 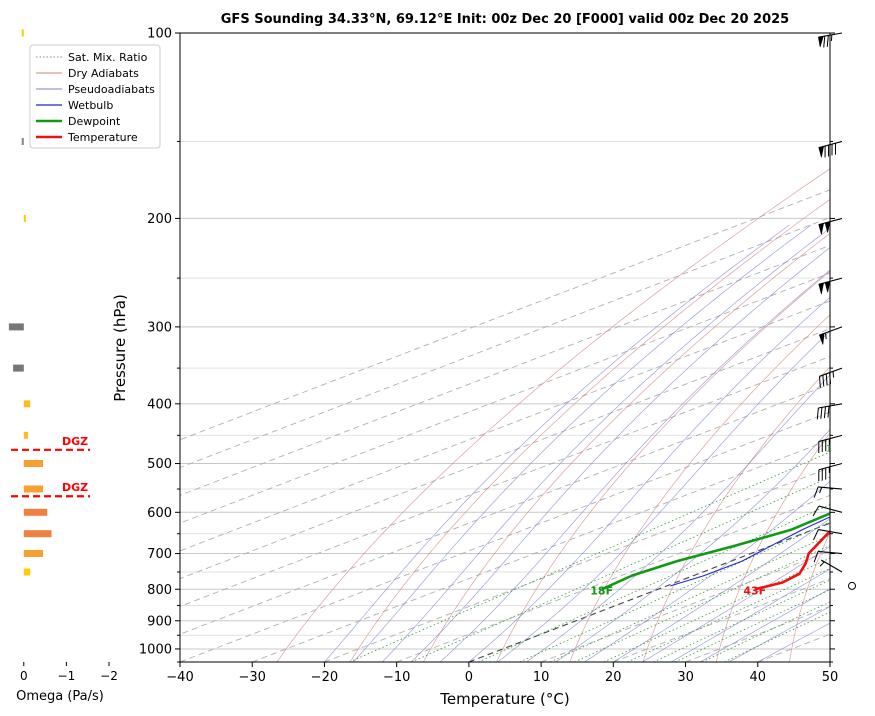 What do you see at coordinates (159, 327) in the screenshot?
I see `y-tick-label: 300` at bounding box center [159, 327].